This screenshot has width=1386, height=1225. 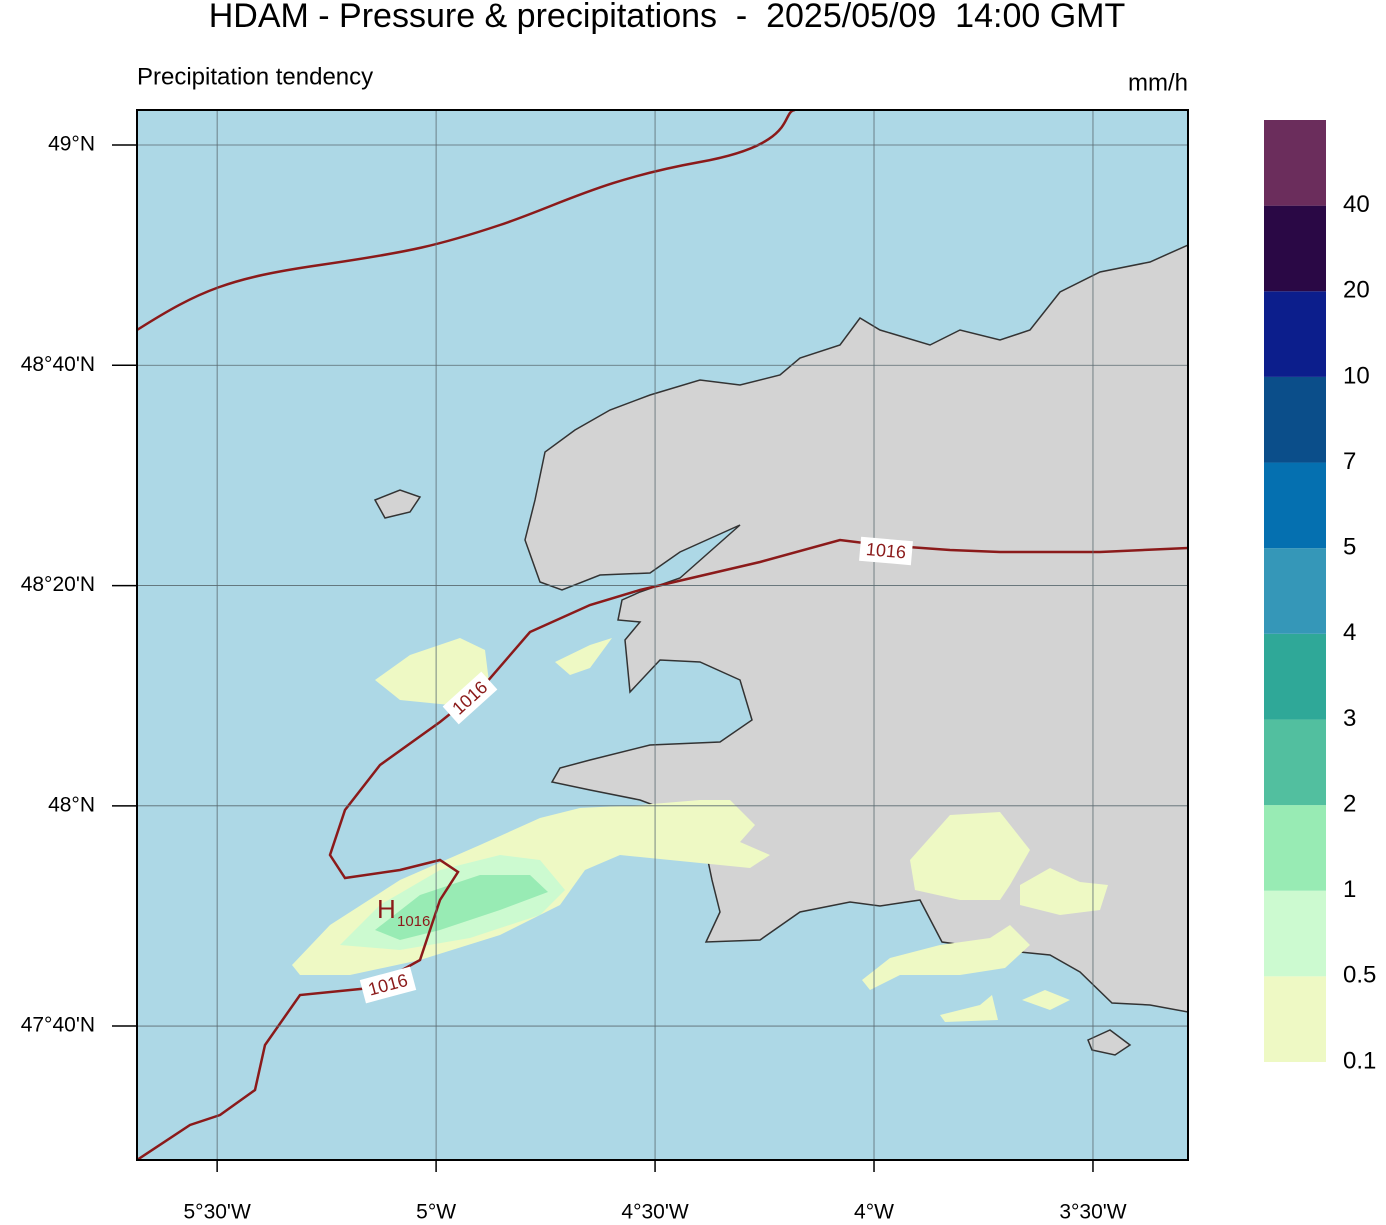 What do you see at coordinates (58, 1025) in the screenshot?
I see `y-tick-label: 47°40'N` at bounding box center [58, 1025].